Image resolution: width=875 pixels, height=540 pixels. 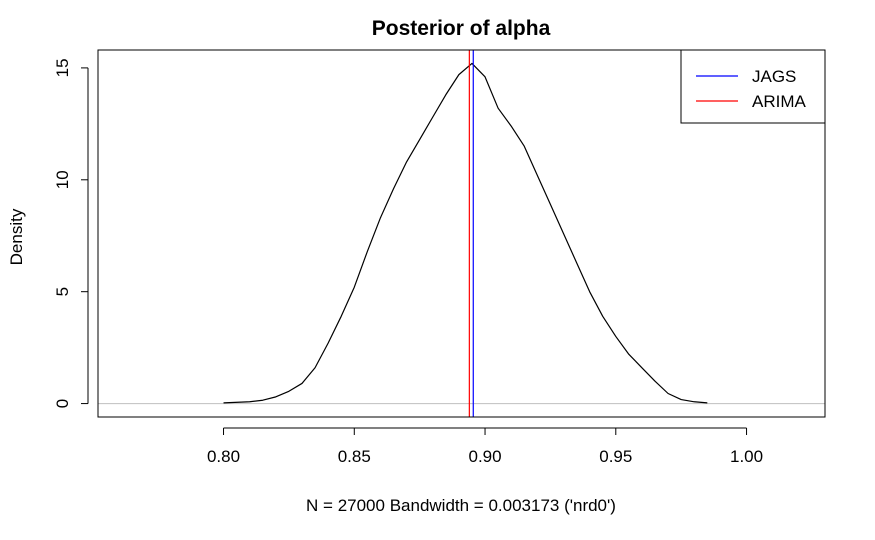 What do you see at coordinates (746, 456) in the screenshot?
I see `x-tick-label: 1.00` at bounding box center [746, 456].